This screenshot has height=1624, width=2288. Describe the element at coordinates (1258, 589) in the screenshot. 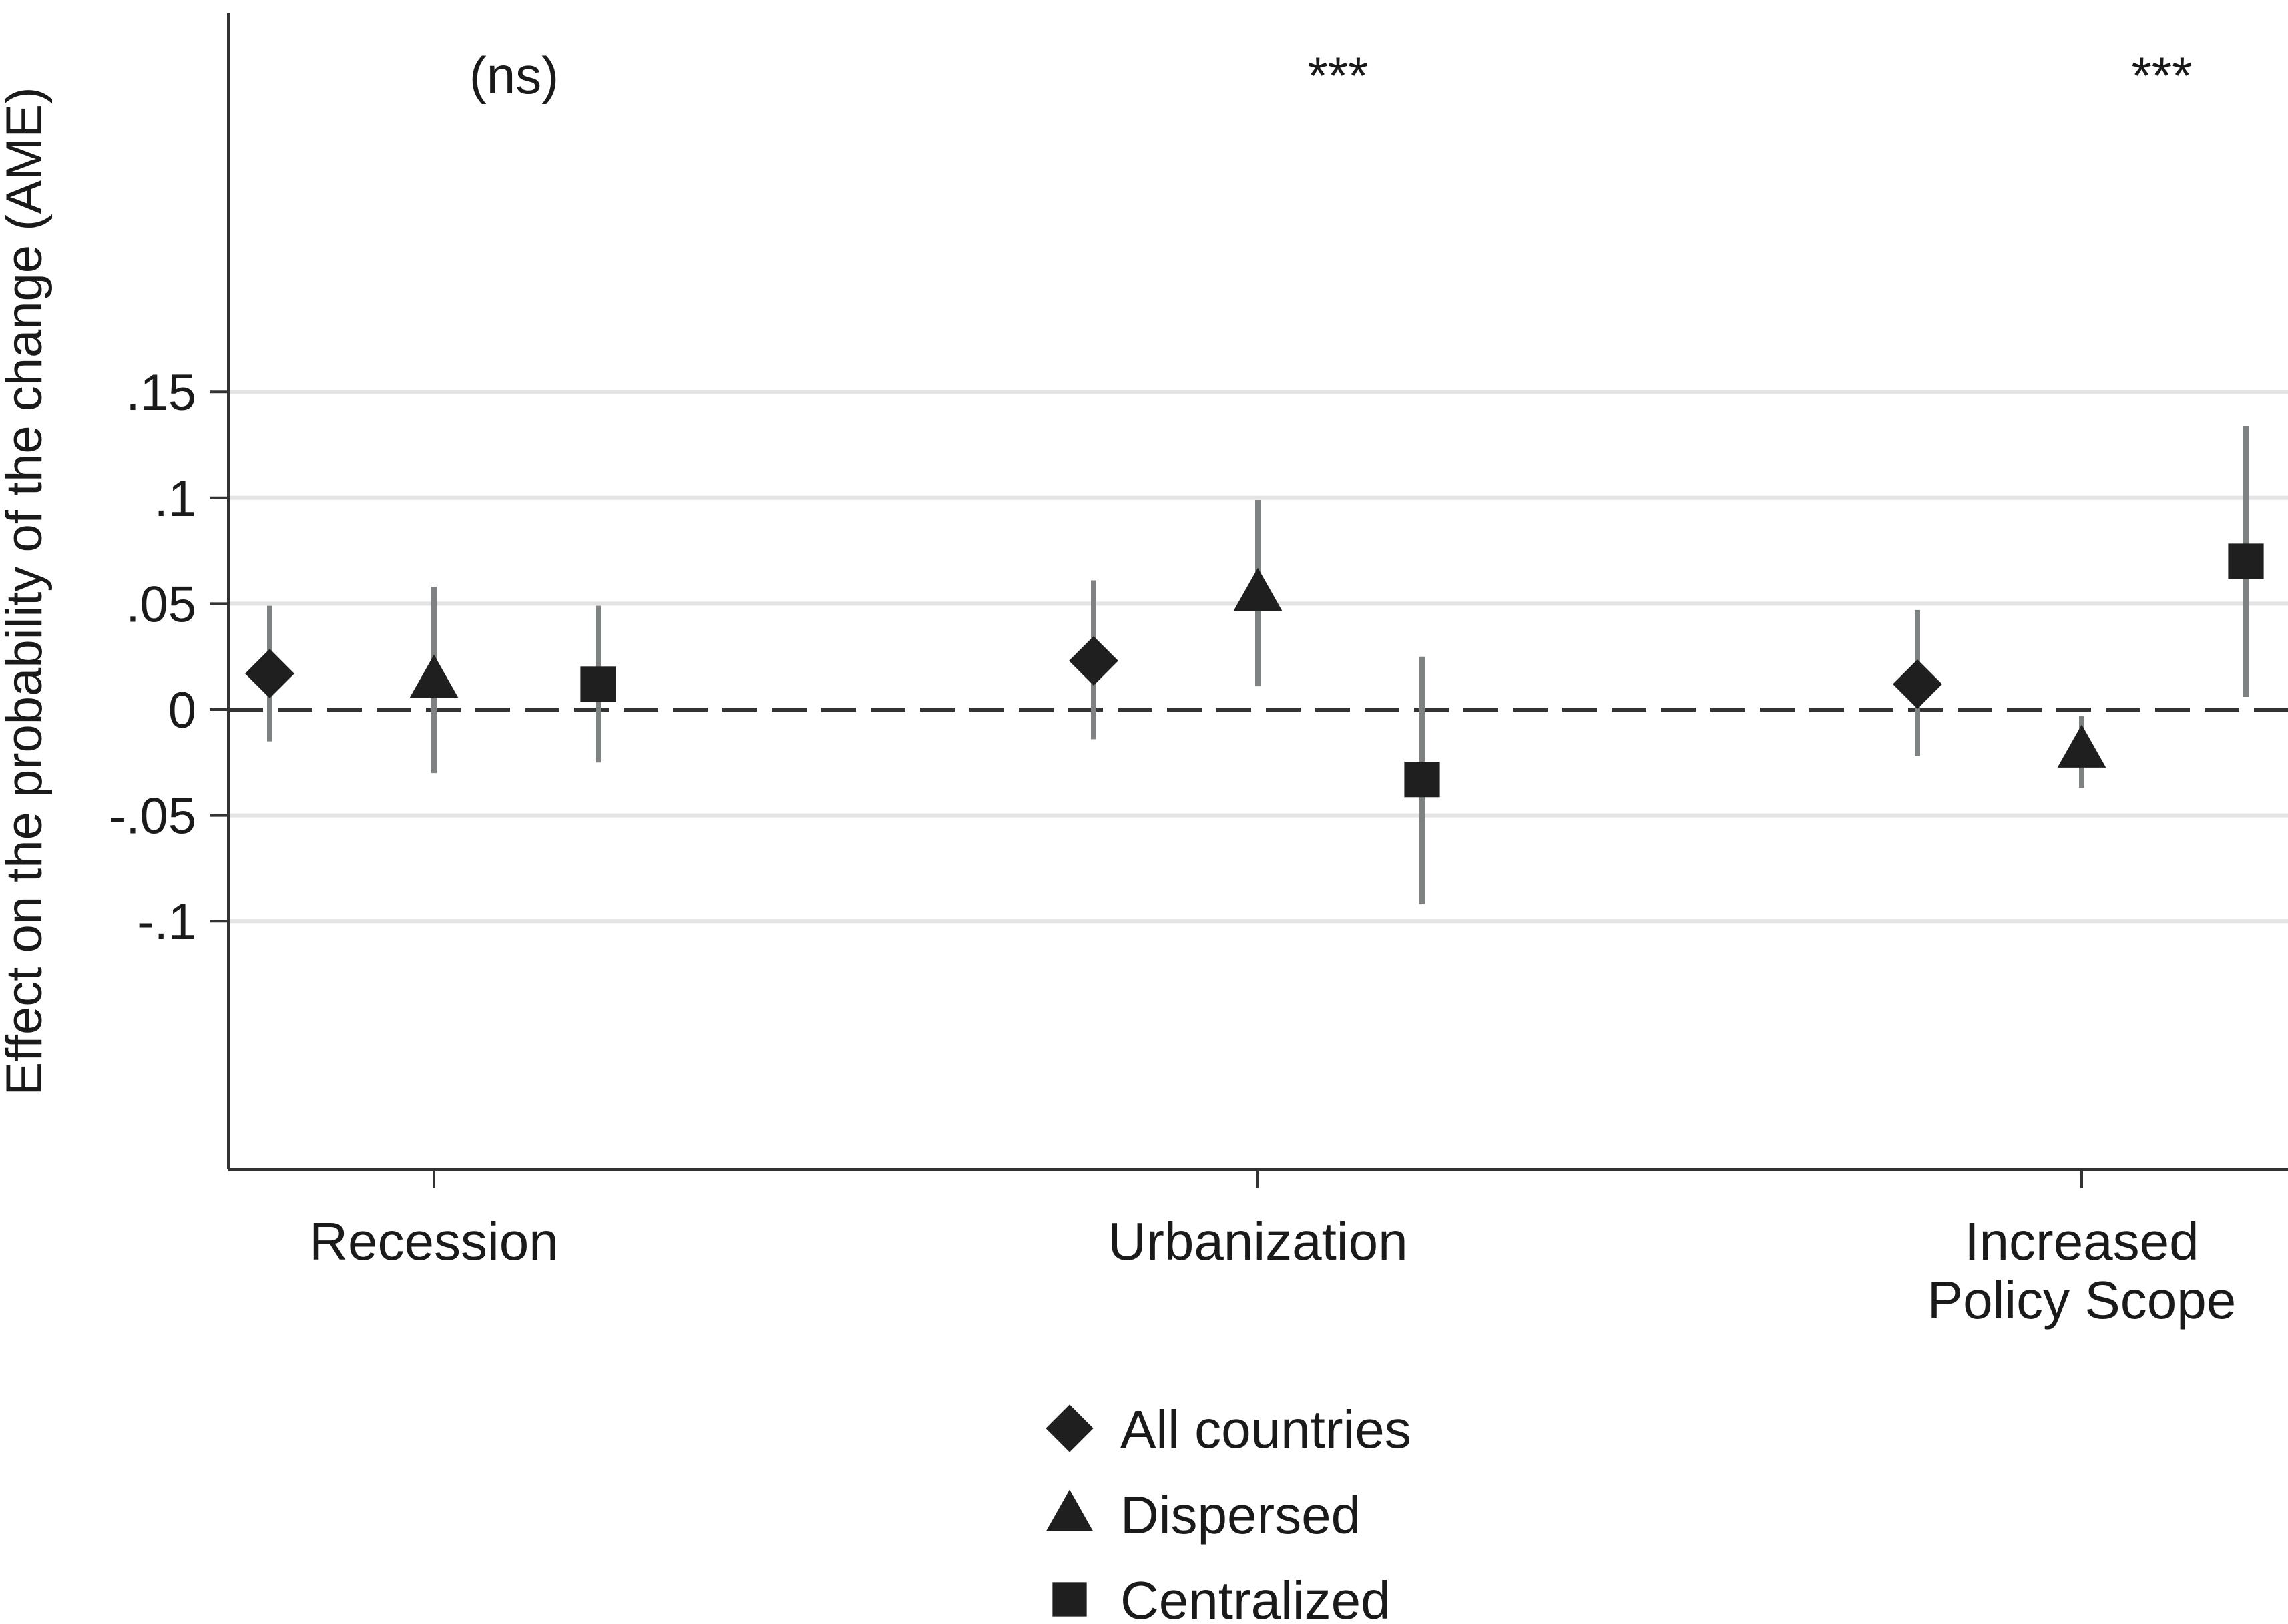

I see `point-dispersed-urbanization` at that location.